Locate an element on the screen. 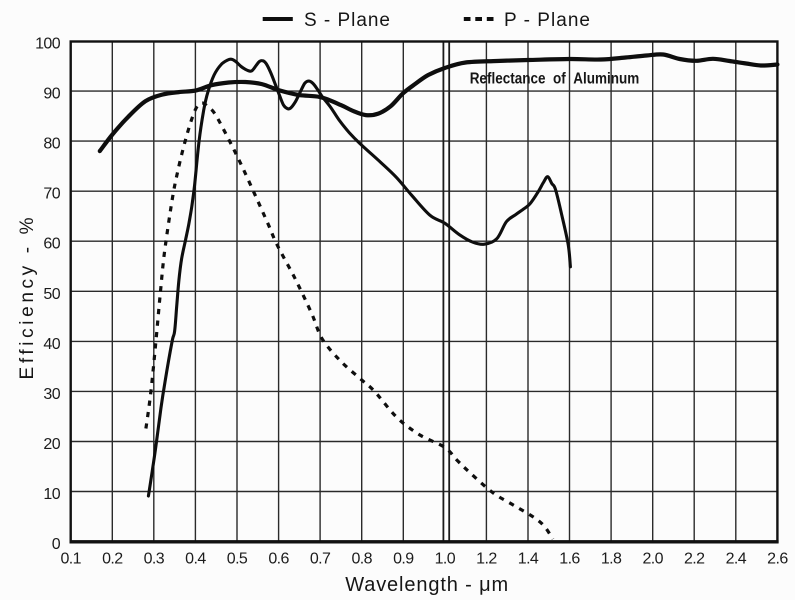  svg-text: 2.4 is located at coordinates (736, 559).